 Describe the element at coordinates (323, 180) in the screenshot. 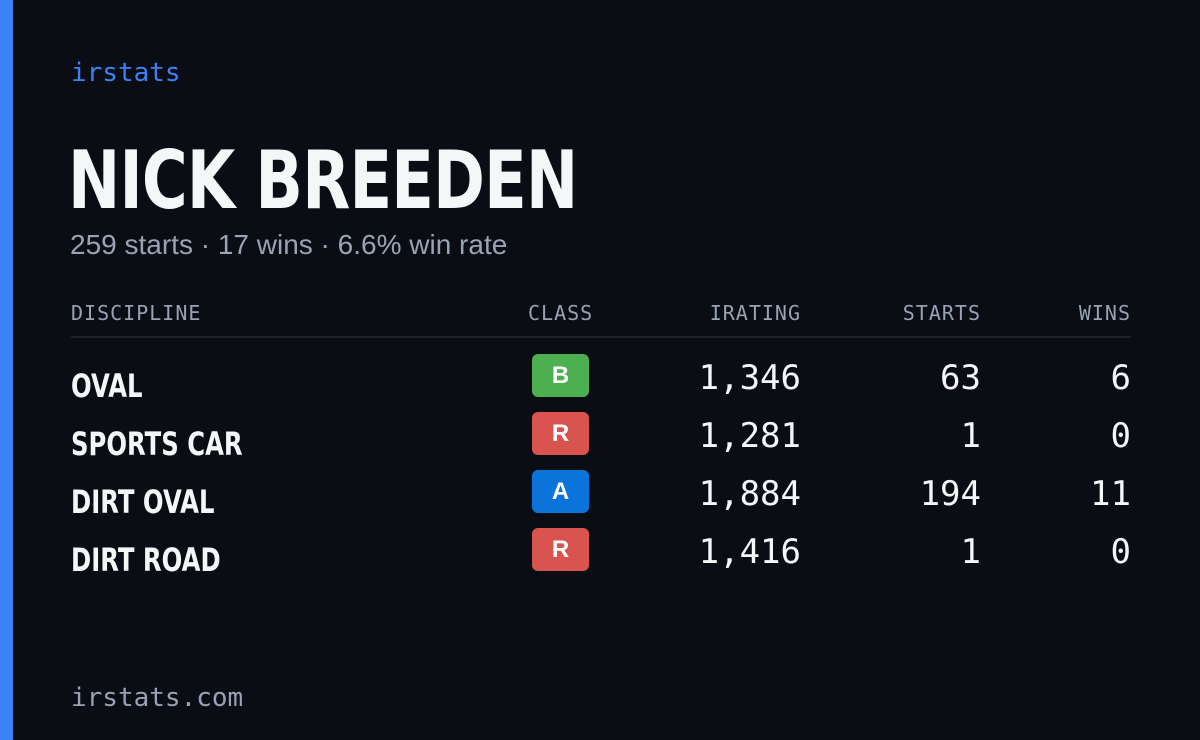

I see `driver-name: NICK BREEDEN` at that location.